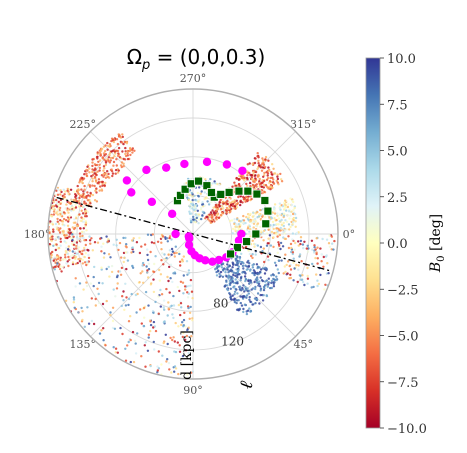 This screenshot has width=467, height=453. Describe the element at coordinates (373, 243) in the screenshot. I see `colorbar-gradient` at that location.